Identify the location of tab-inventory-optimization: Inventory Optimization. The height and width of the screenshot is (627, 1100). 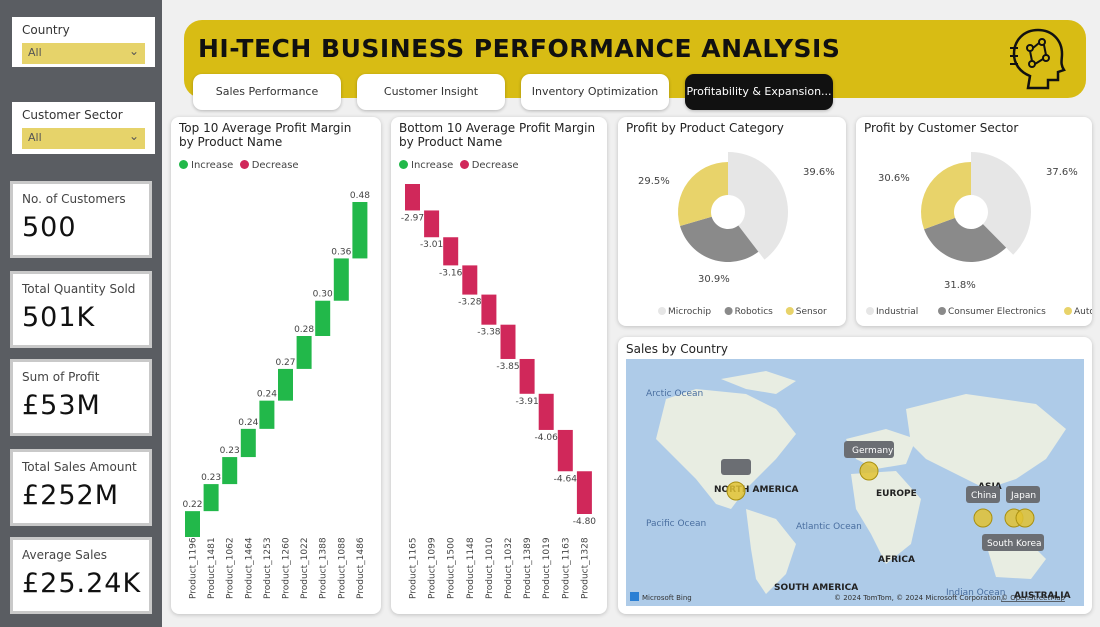
(595, 92).